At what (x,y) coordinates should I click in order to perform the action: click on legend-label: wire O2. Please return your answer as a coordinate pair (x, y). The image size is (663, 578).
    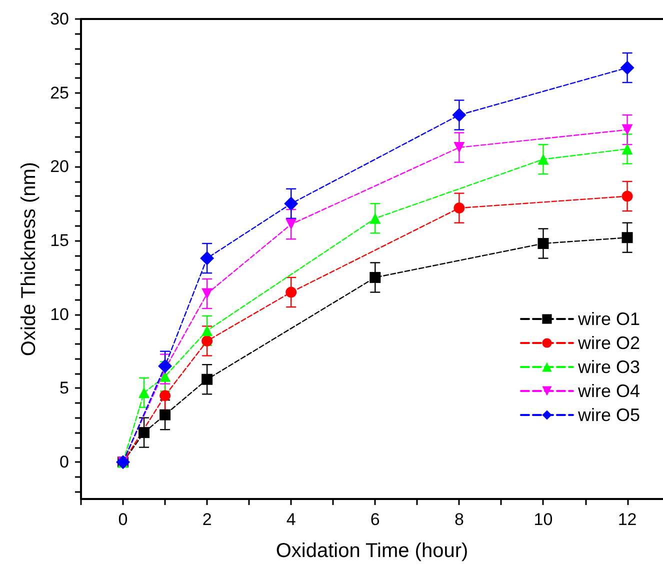
    Looking at the image, I should click on (608, 343).